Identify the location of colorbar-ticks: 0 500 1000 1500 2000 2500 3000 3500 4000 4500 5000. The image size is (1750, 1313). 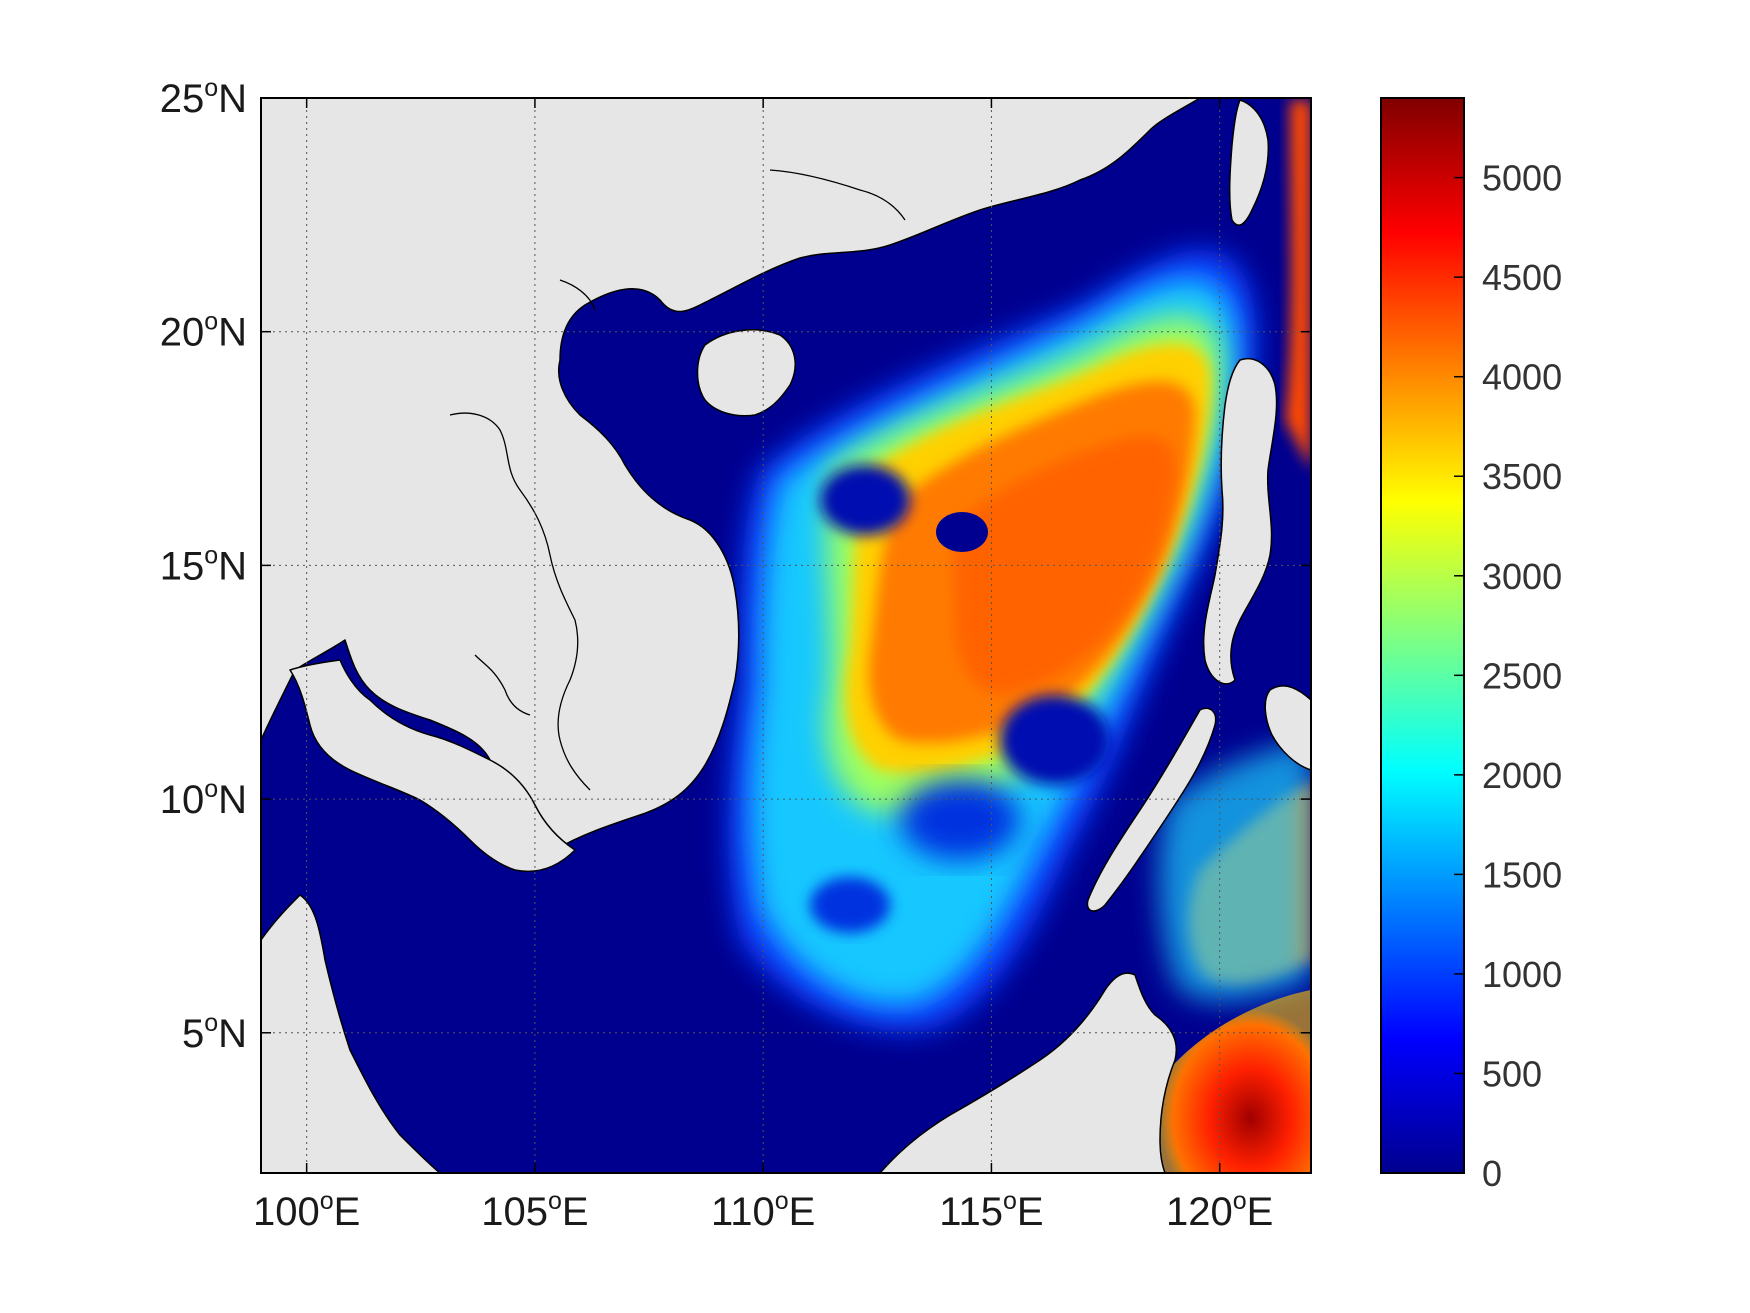
(1508, 676).